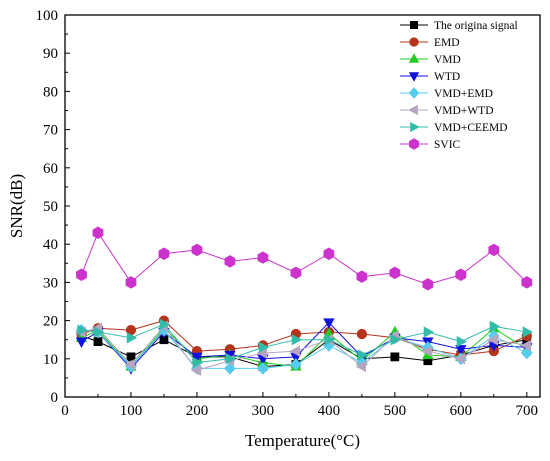  Describe the element at coordinates (430, 59) in the screenshot. I see `legend-item-vmd: VMD` at that location.